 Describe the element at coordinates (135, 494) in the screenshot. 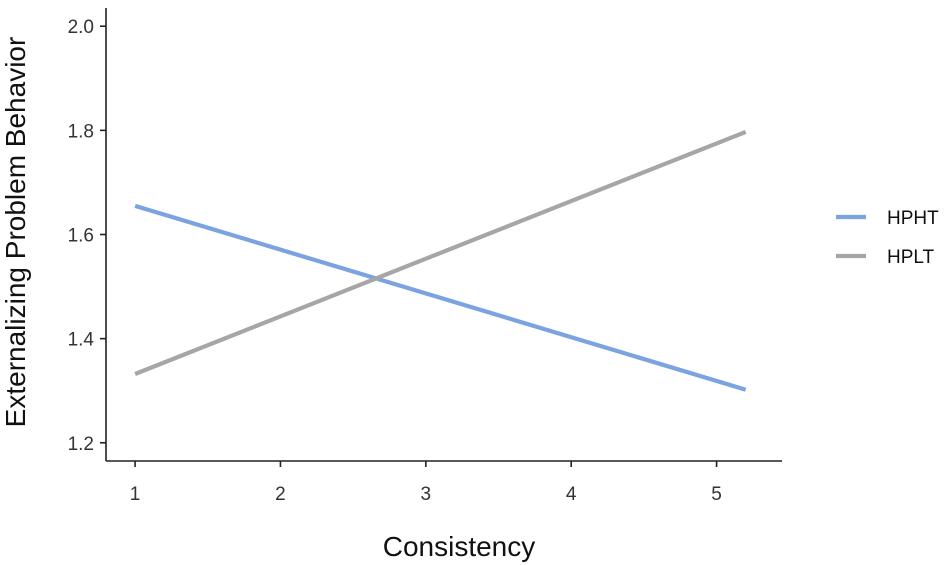

I see `x-tick-label: 1` at that location.